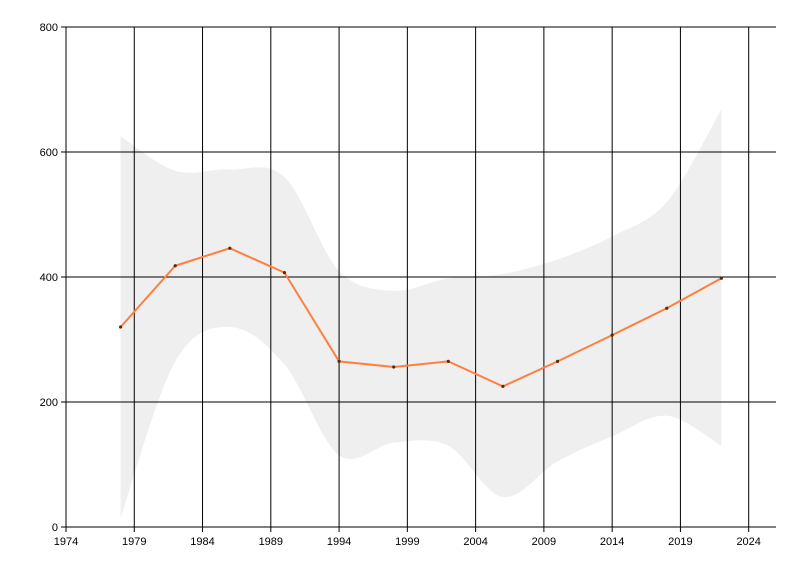 This screenshot has width=800, height=576. I want to click on x-tick-label: 2009, so click(544, 542).